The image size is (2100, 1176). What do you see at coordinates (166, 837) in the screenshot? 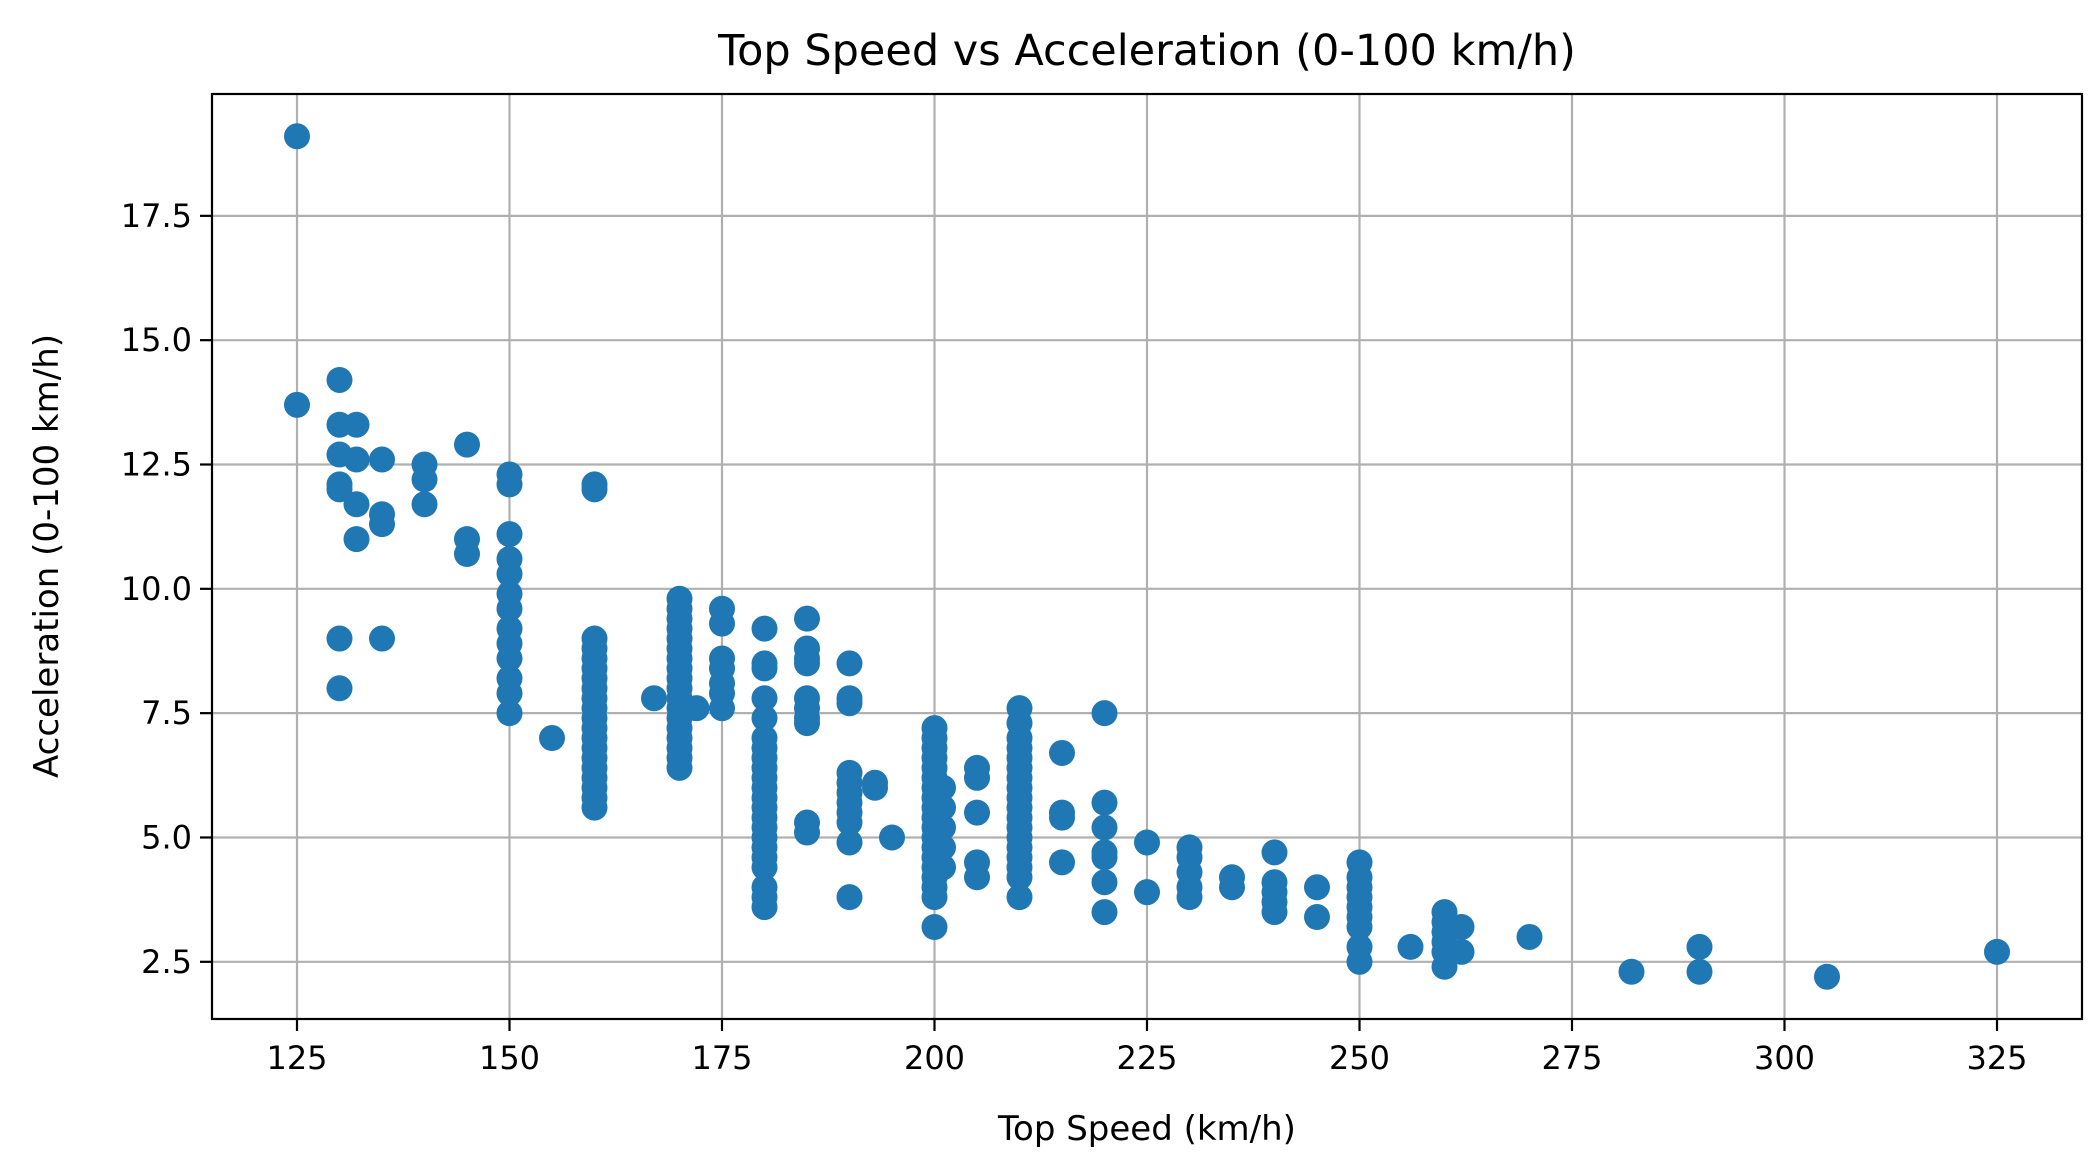
I see `y-tick-label: 5.0` at bounding box center [166, 837].